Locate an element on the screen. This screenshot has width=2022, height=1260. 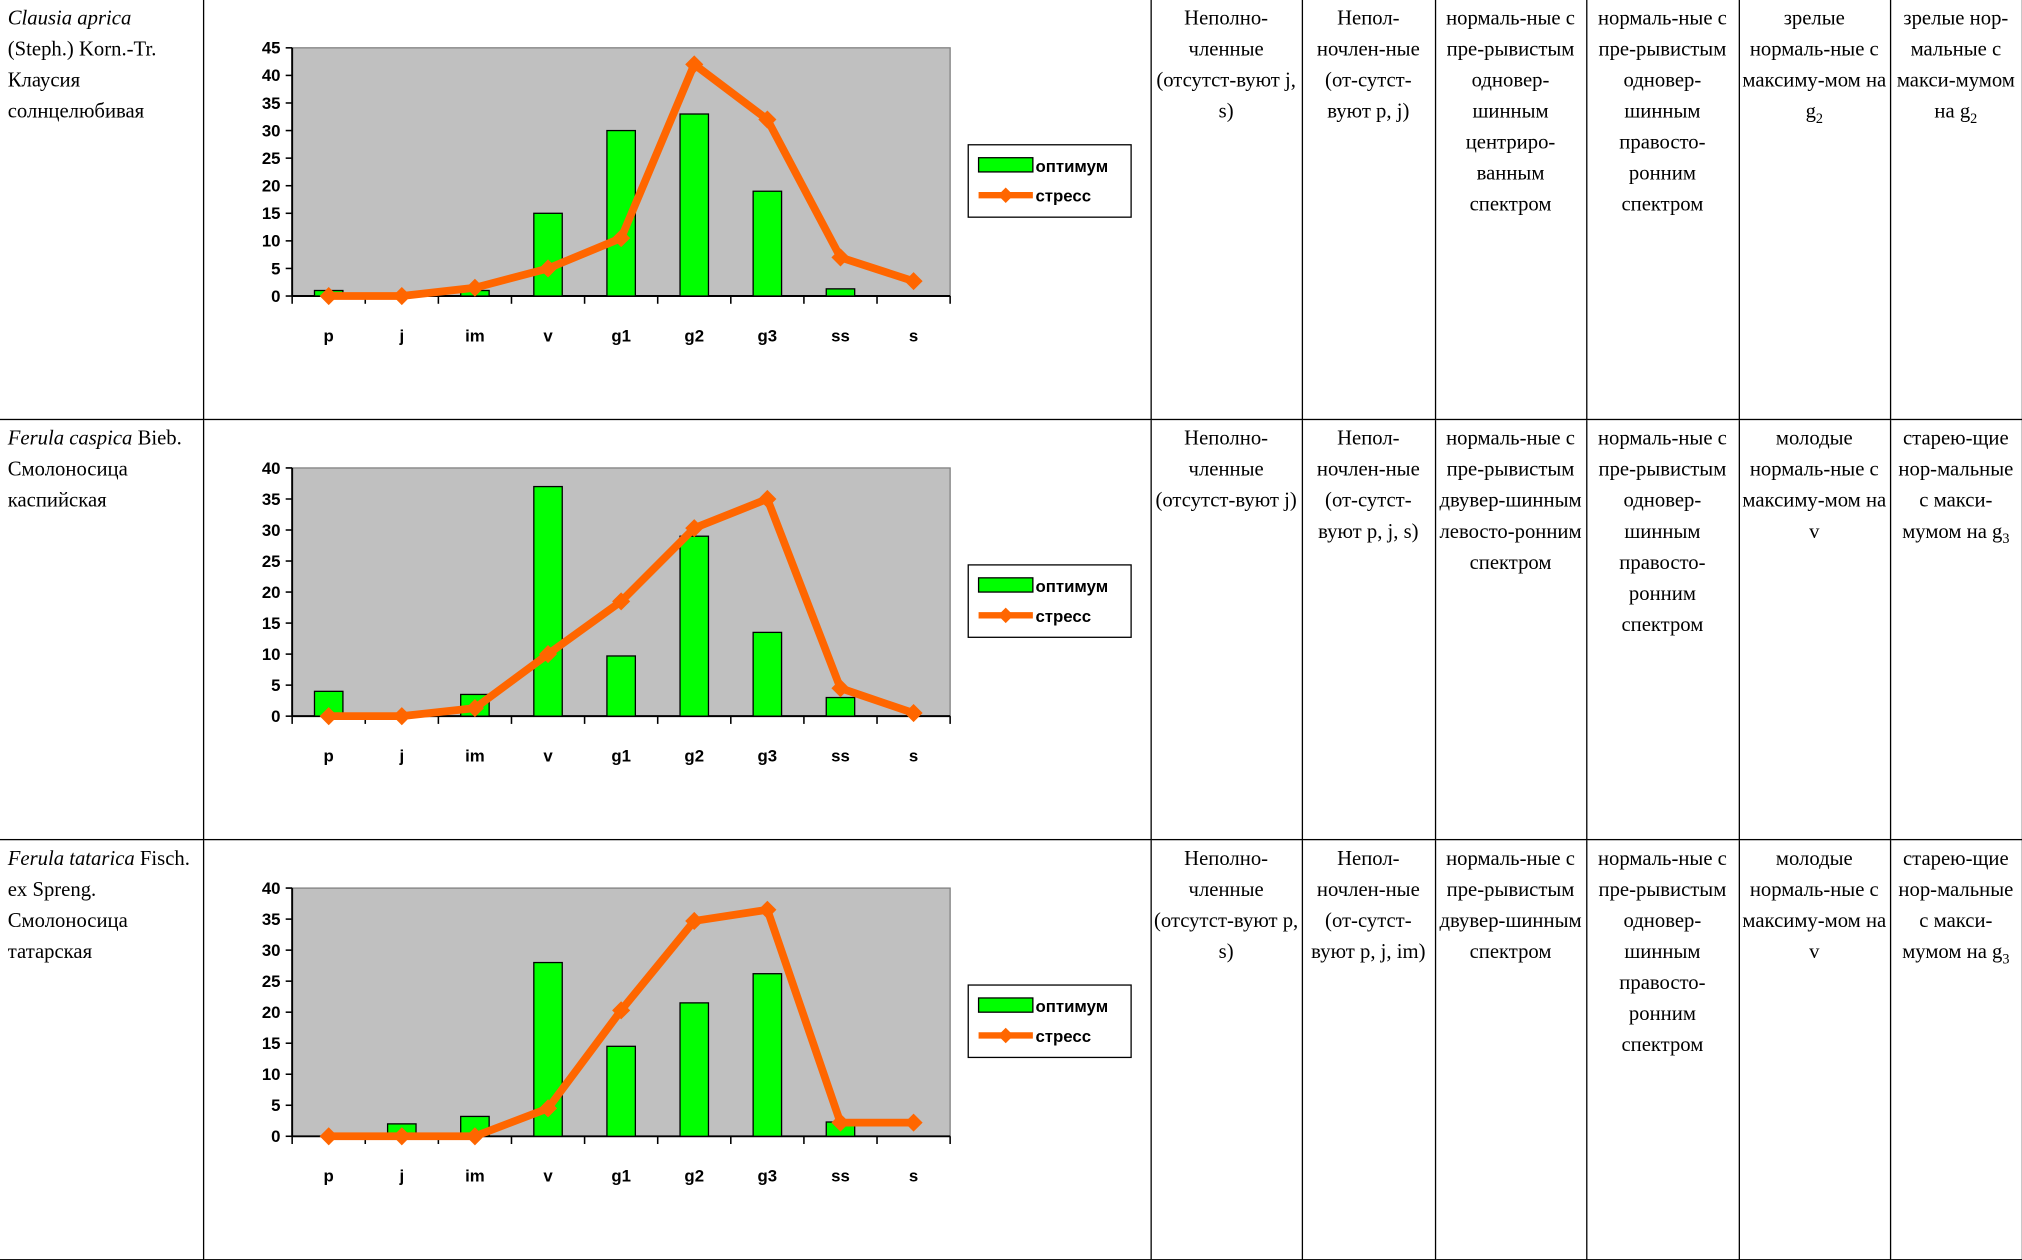
species-latin-name: Ferula caspica is located at coordinates (70, 438).